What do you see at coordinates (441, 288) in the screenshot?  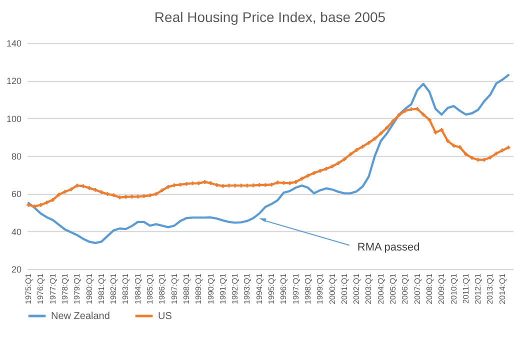 I see `x-tick-label: 2009:Q1` at bounding box center [441, 288].